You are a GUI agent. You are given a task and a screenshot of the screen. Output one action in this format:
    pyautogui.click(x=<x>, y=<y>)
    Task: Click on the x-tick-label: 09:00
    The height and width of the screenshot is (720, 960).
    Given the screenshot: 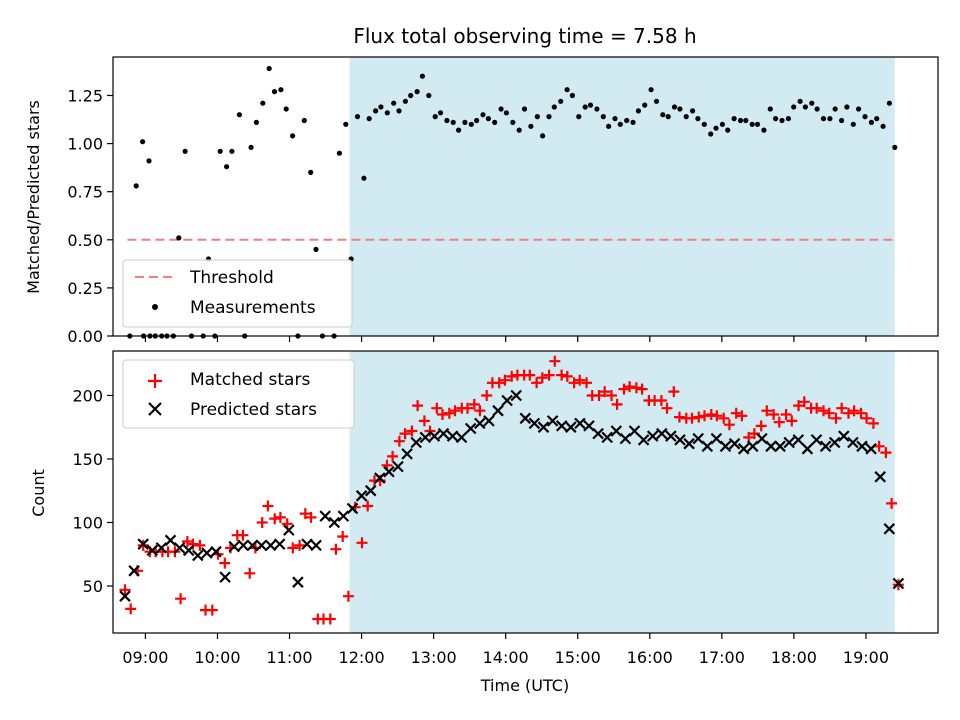 What is the action you would take?
    pyautogui.click(x=145, y=657)
    